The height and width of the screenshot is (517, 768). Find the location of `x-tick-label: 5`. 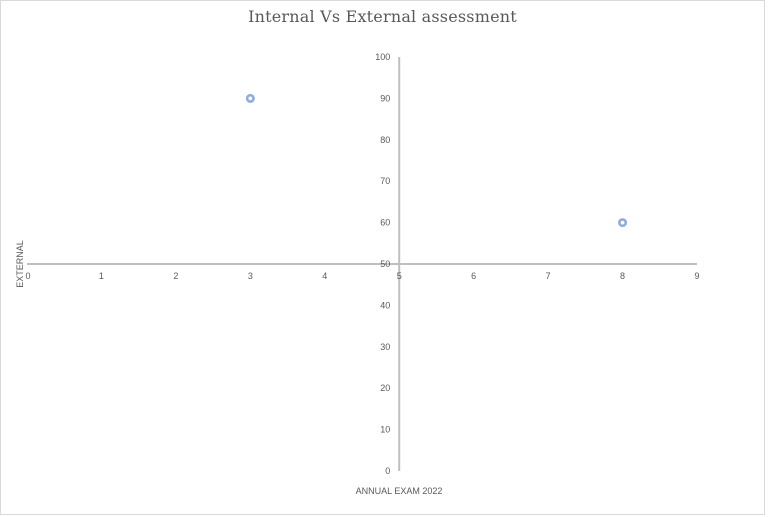

x-tick-label: 5 is located at coordinates (399, 276).